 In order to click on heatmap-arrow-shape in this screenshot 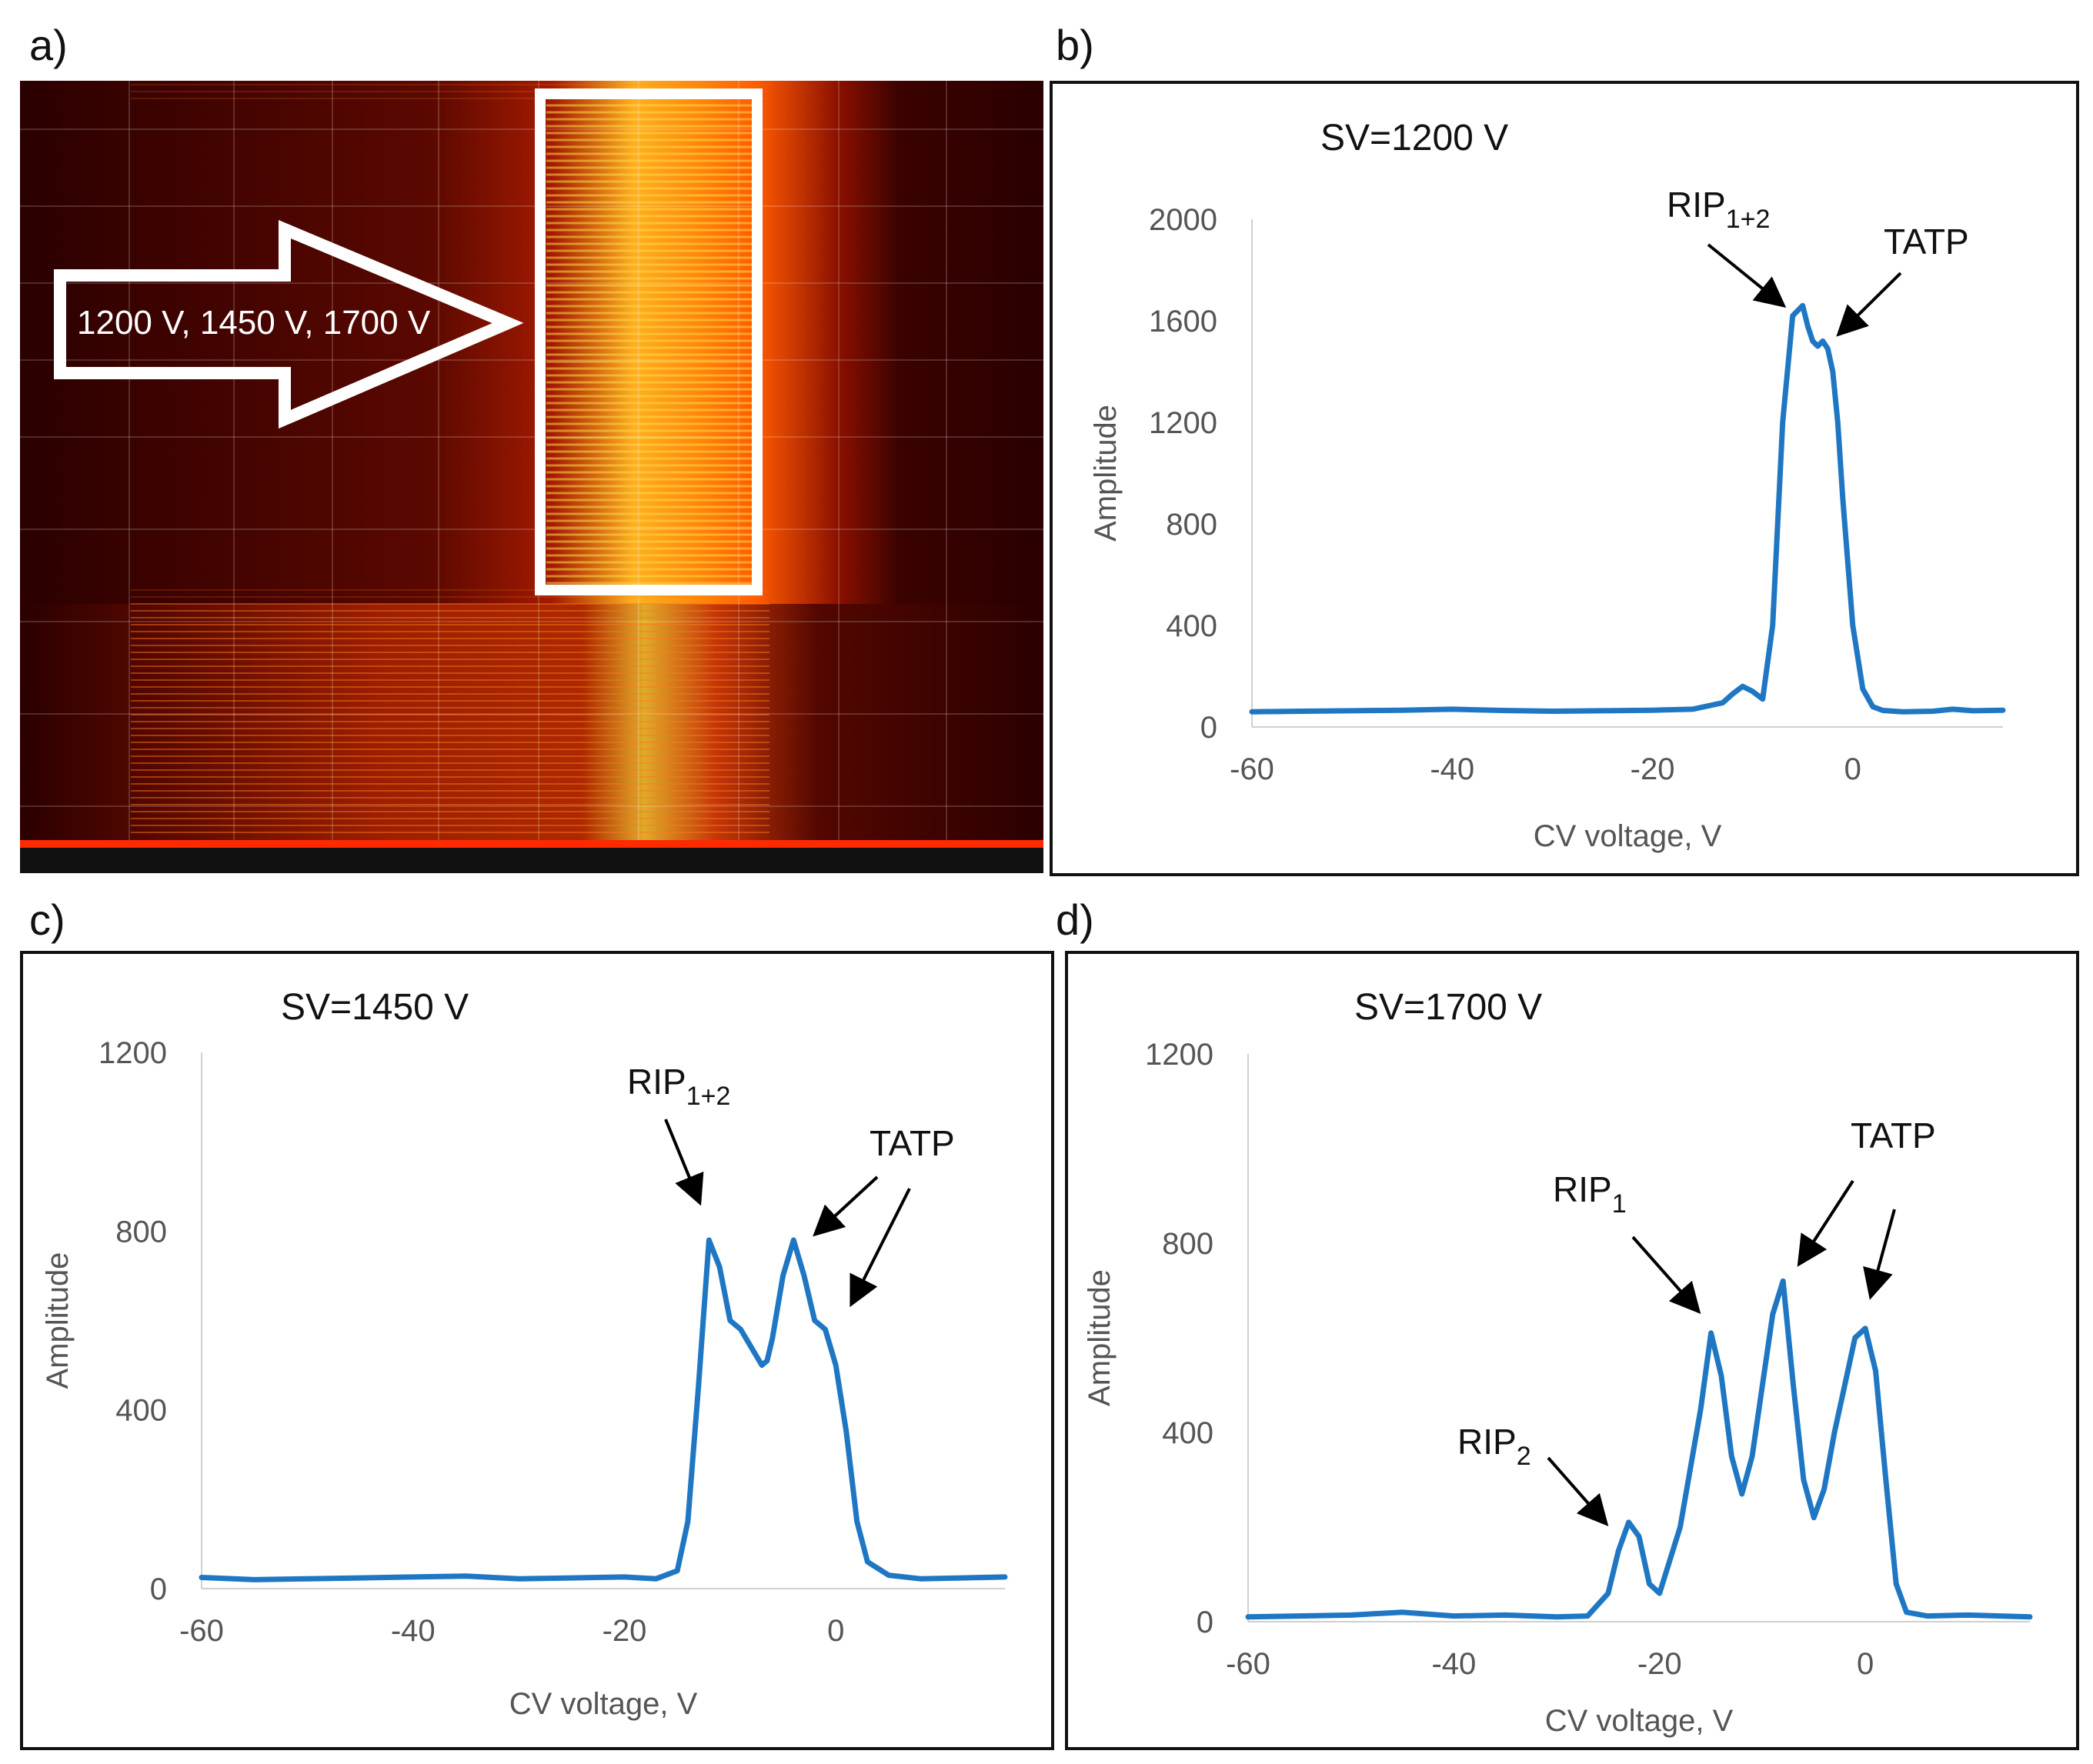, I will do `click(289, 324)`.